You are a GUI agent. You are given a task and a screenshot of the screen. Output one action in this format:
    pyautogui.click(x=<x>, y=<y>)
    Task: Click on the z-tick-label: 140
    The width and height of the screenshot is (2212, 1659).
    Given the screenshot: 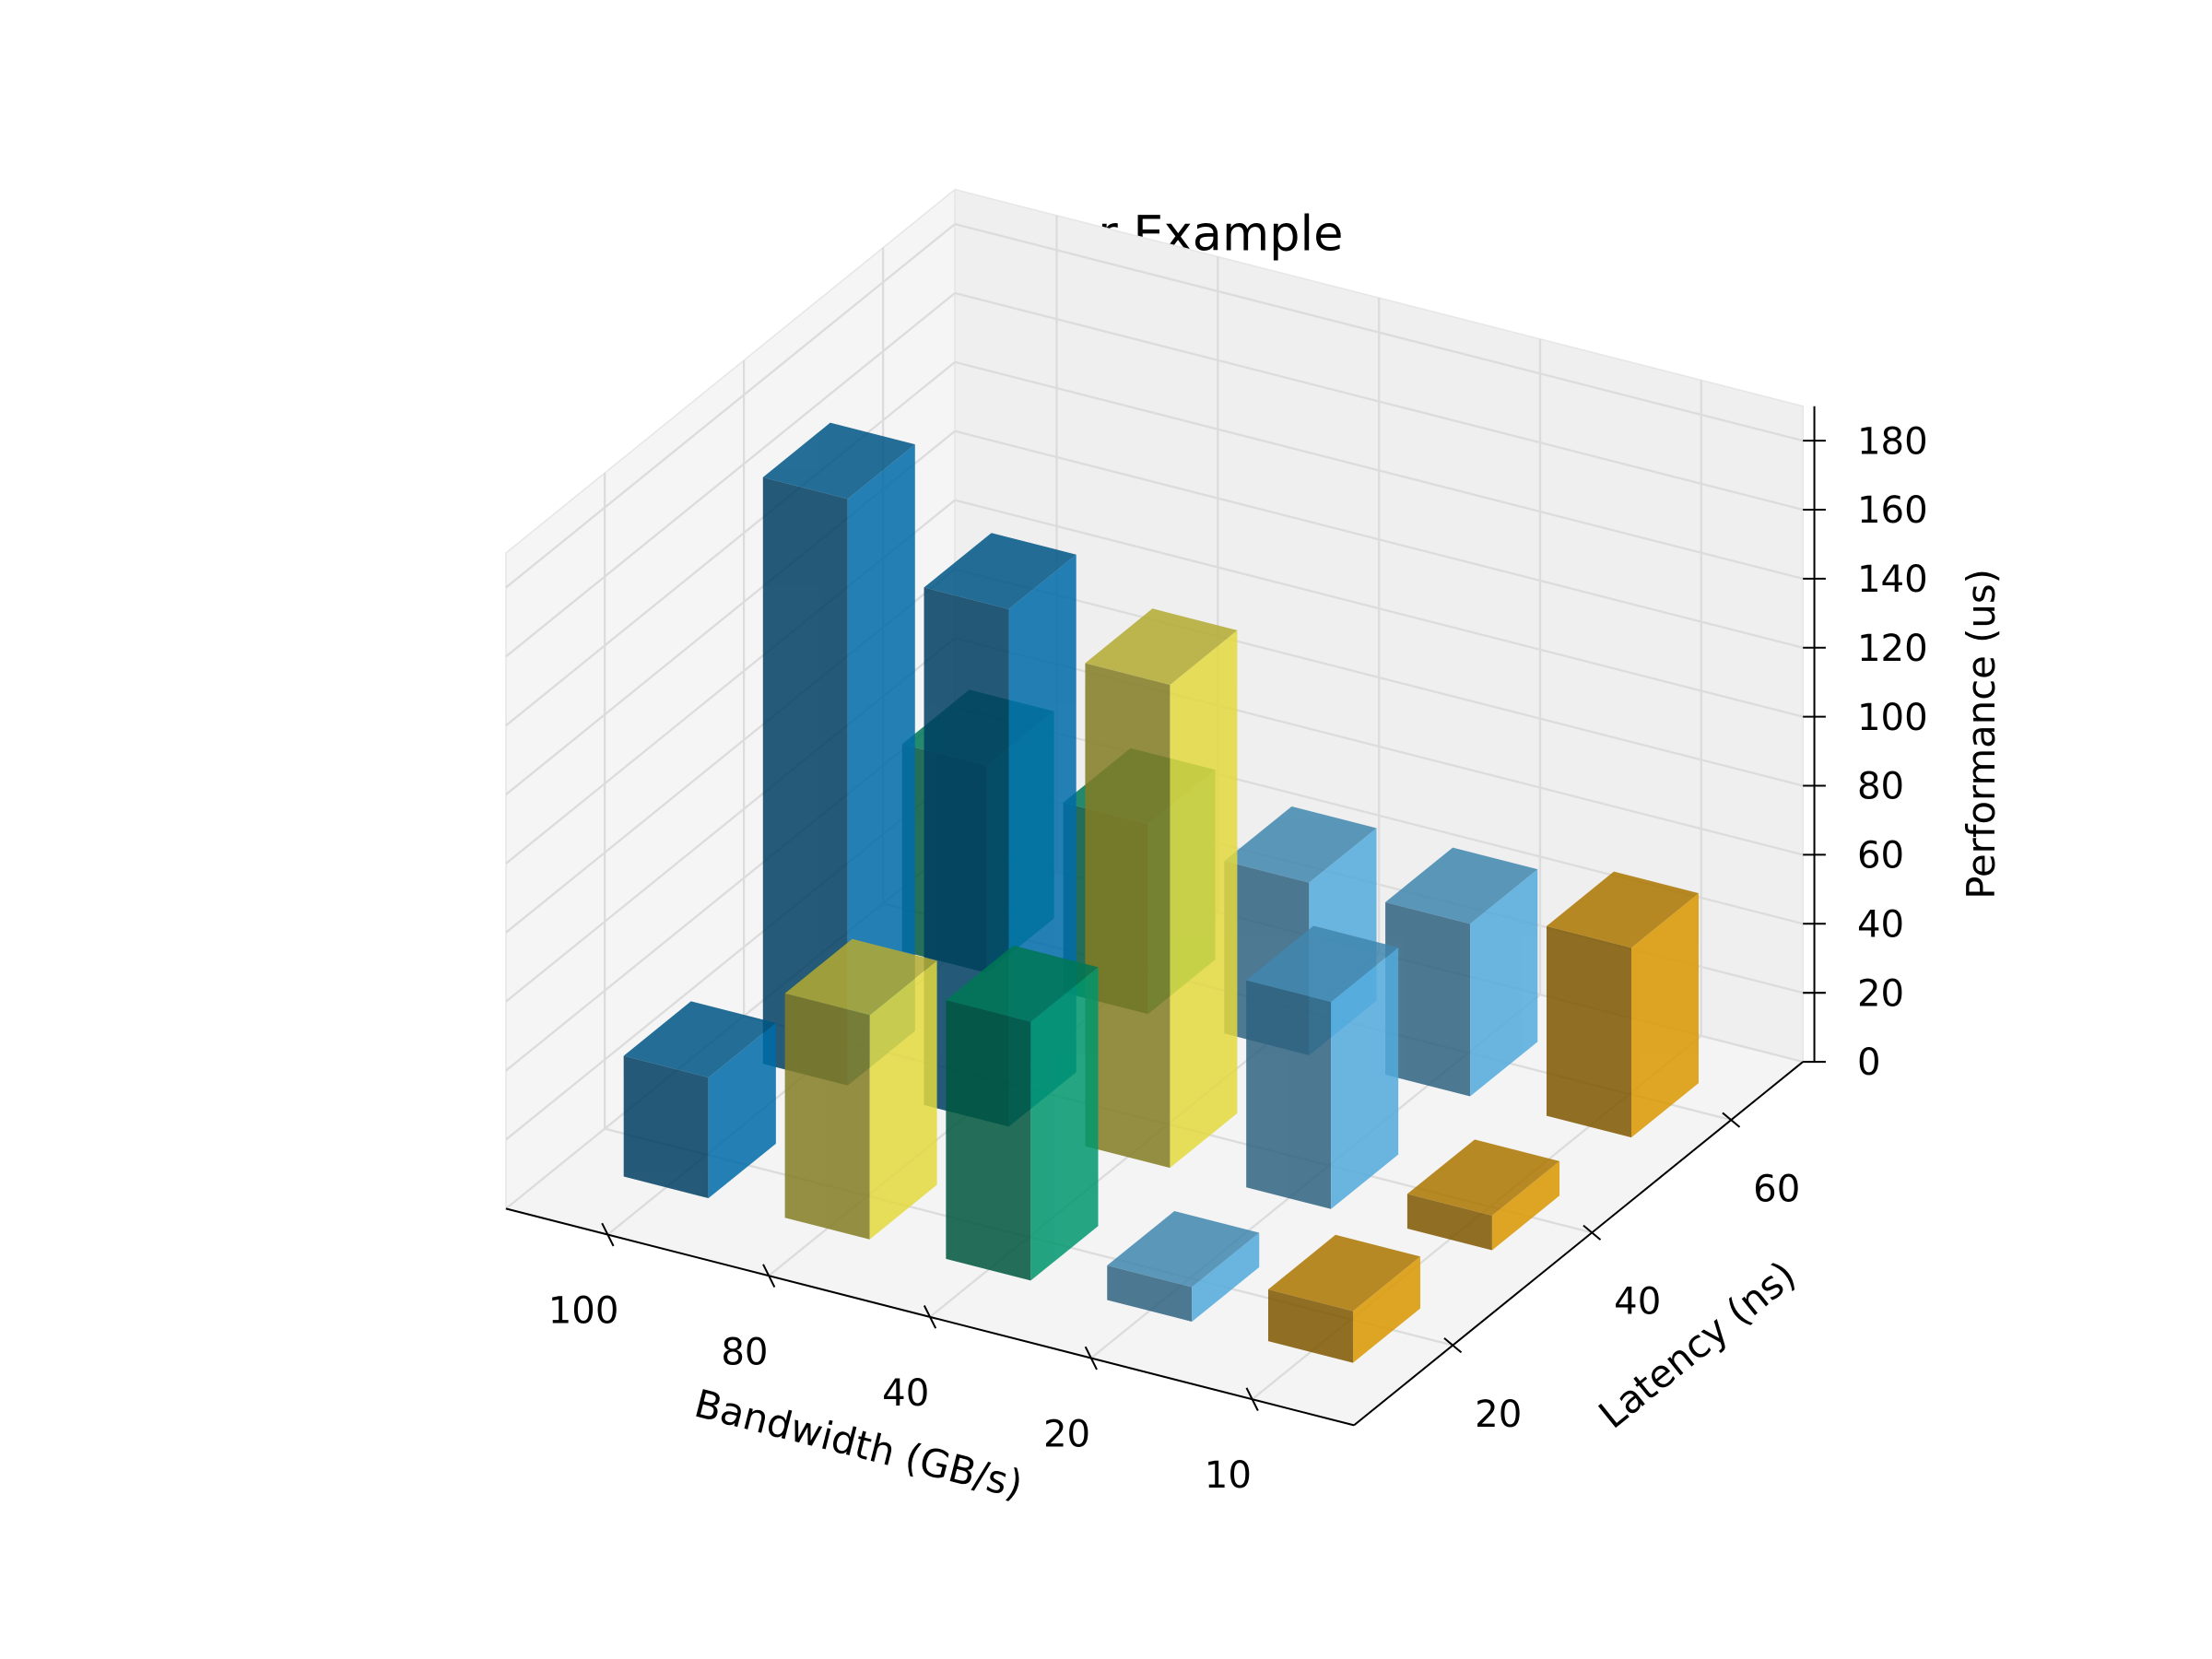 What is the action you would take?
    pyautogui.click(x=1892, y=580)
    